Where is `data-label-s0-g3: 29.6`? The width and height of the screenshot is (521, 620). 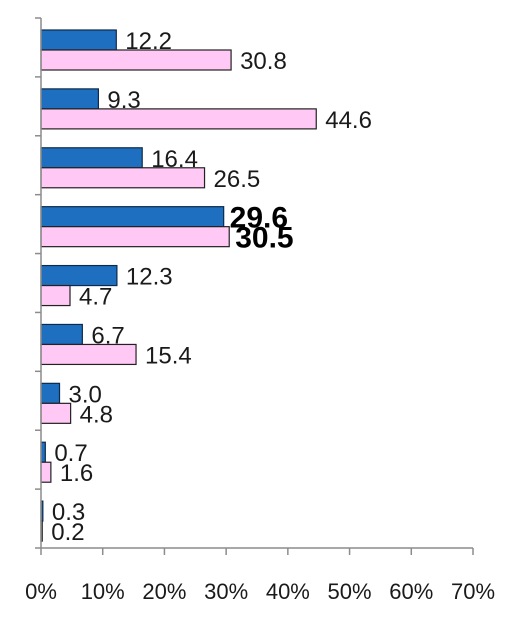 data-label-s0-g3: 29.6 is located at coordinates (259, 218).